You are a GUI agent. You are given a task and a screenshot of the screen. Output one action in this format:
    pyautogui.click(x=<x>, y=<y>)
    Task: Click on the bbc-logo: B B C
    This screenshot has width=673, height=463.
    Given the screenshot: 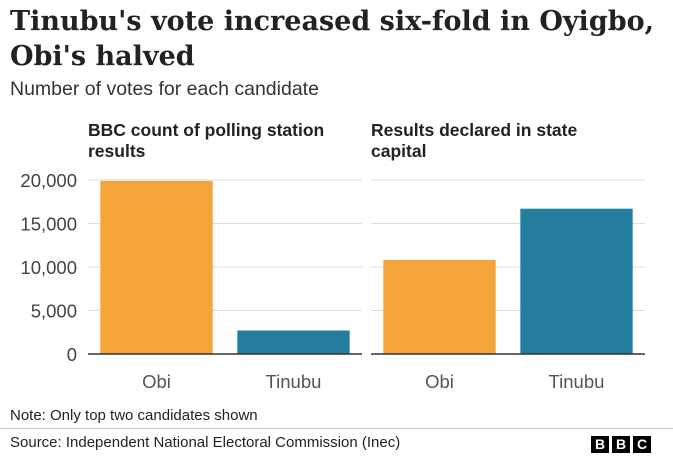 What is the action you would take?
    pyautogui.click(x=621, y=444)
    